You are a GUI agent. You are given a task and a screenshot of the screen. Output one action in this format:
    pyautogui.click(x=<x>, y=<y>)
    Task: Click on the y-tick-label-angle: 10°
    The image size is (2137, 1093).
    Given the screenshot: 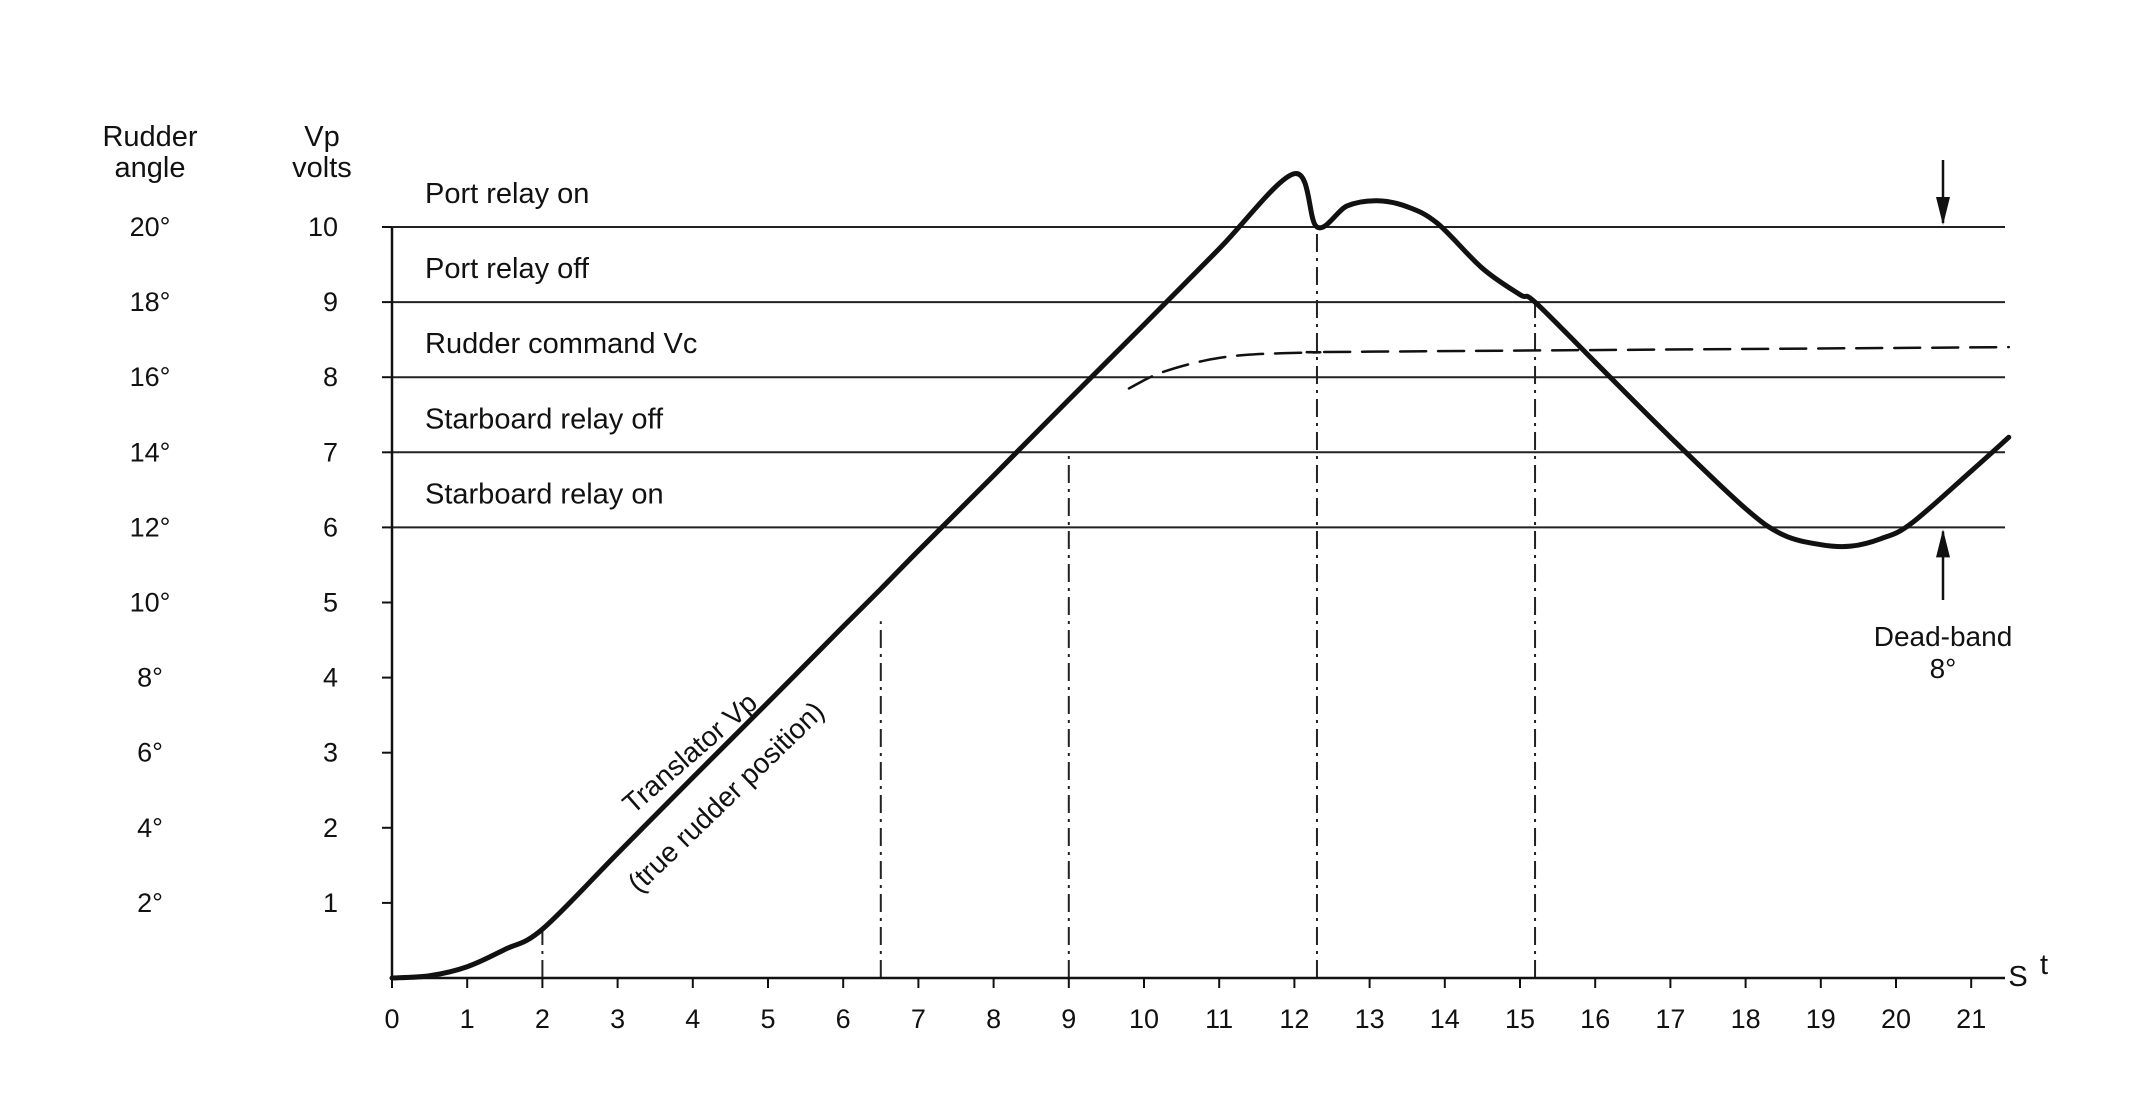 What is the action you would take?
    pyautogui.click(x=150, y=603)
    